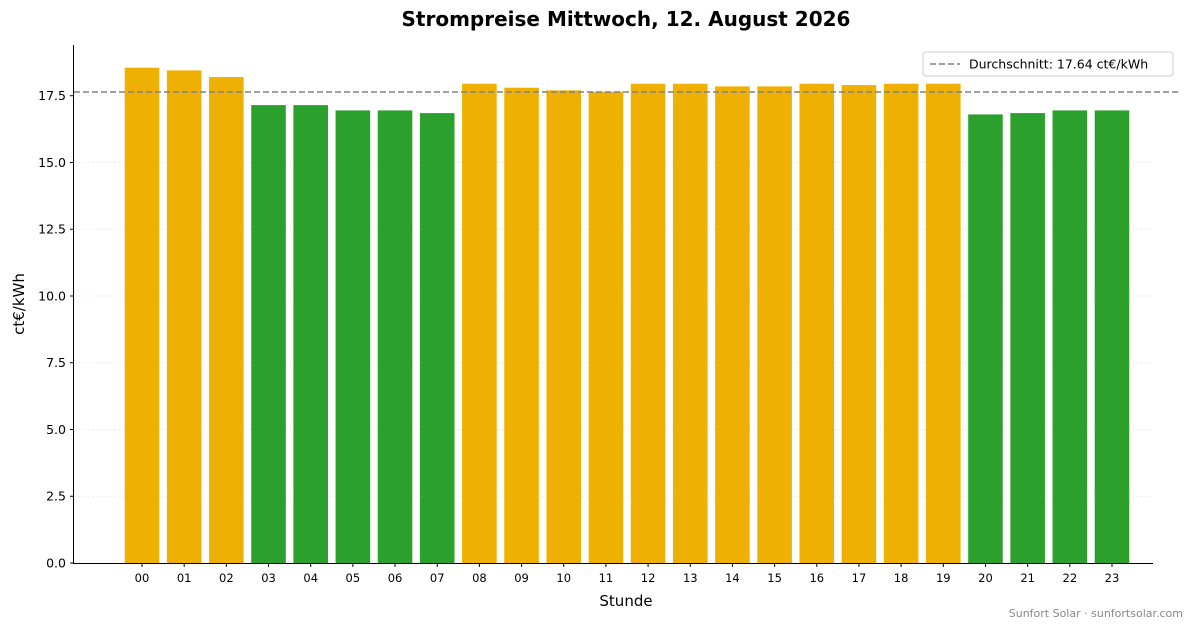 The image size is (1193, 628). Describe the element at coordinates (56, 429) in the screenshot. I see `y-tick-label: 5.0` at that location.